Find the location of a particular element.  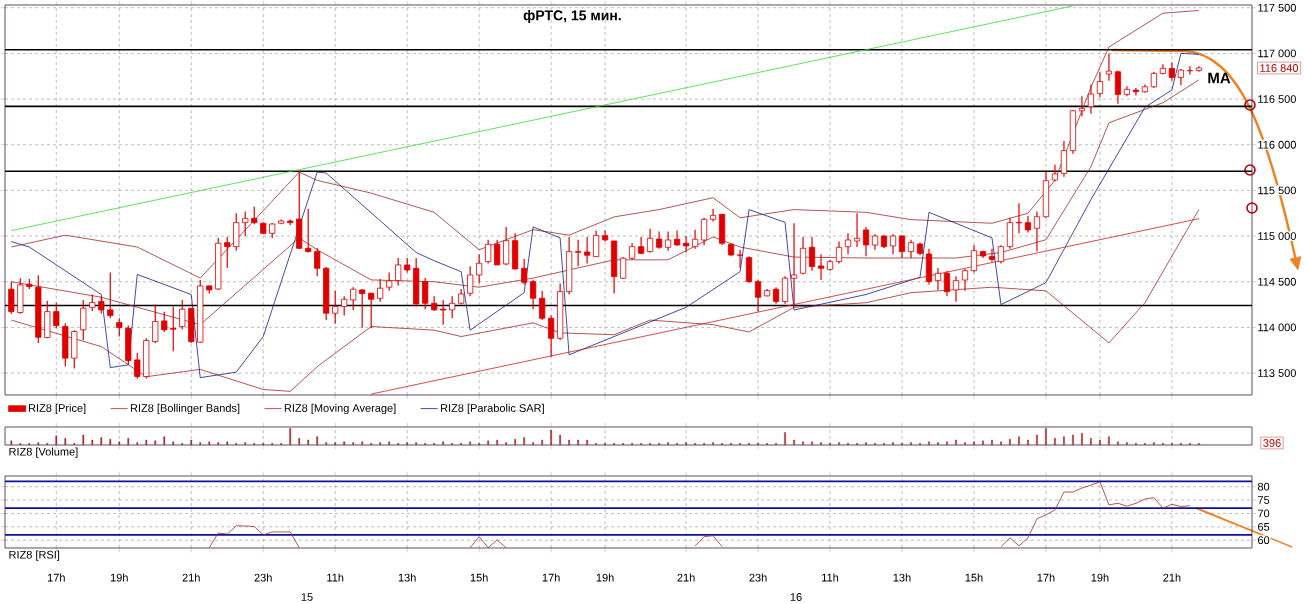

y-tick-label: 113 500 is located at coordinates (1277, 373).